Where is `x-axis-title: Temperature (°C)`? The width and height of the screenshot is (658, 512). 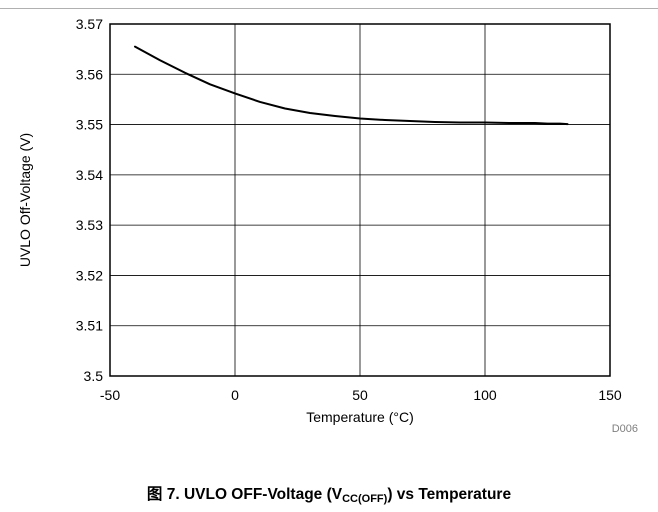
x-axis-title: Temperature (°C) is located at coordinates (360, 417).